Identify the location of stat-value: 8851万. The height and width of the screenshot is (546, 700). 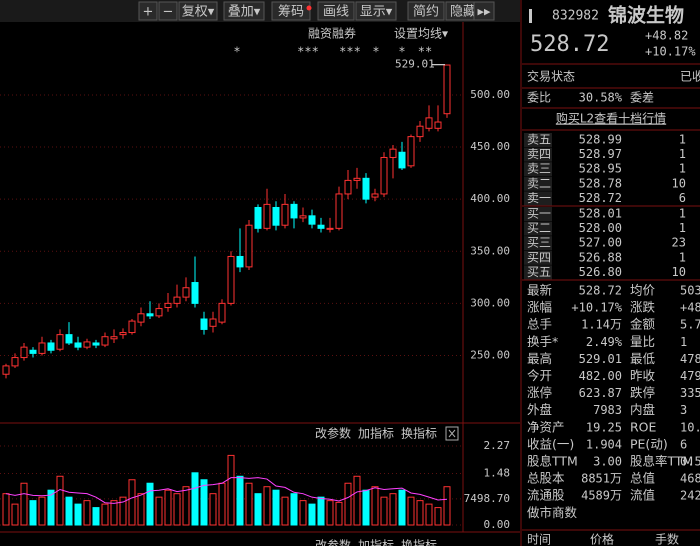
(601, 479).